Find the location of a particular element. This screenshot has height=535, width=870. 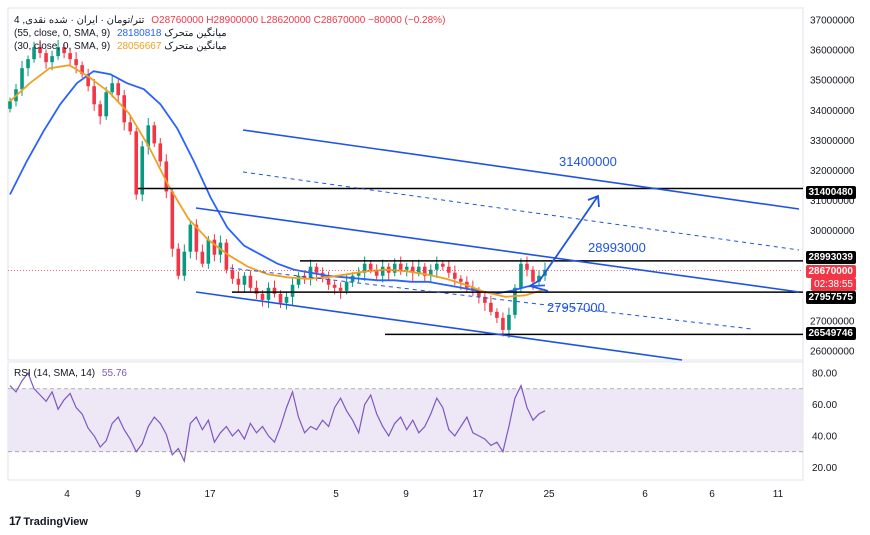

rsi-legend: RSI (14, SMA, 14) 55.76 is located at coordinates (70, 374).